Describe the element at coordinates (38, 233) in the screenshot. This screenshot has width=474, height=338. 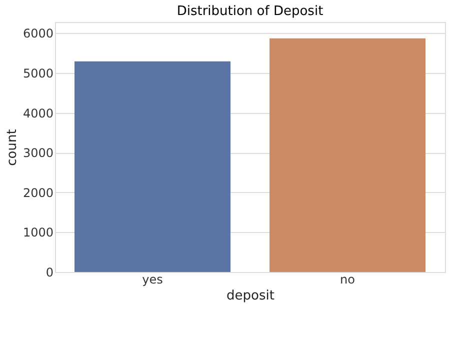
I see `y-tick-label: 1000` at that location.